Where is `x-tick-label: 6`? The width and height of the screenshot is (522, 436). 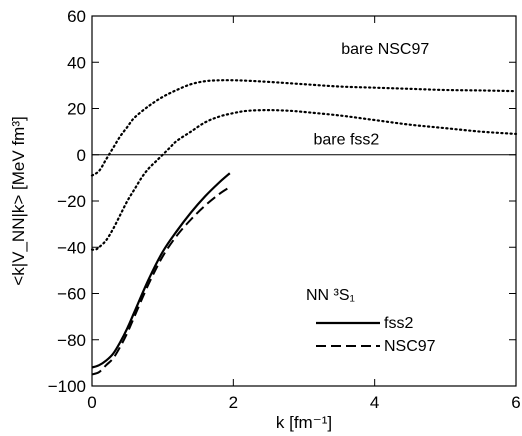 x-tick-label: 6 is located at coordinates (515, 402).